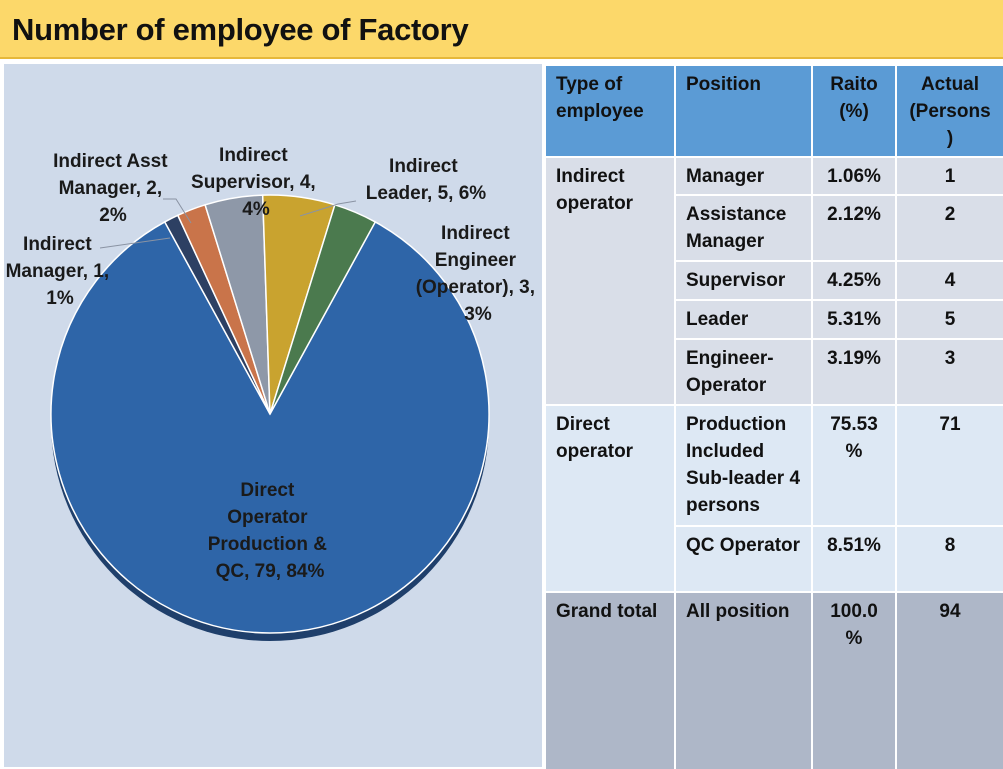 The height and width of the screenshot is (769, 1003). I want to click on actual-cell: 5, so click(949, 319).